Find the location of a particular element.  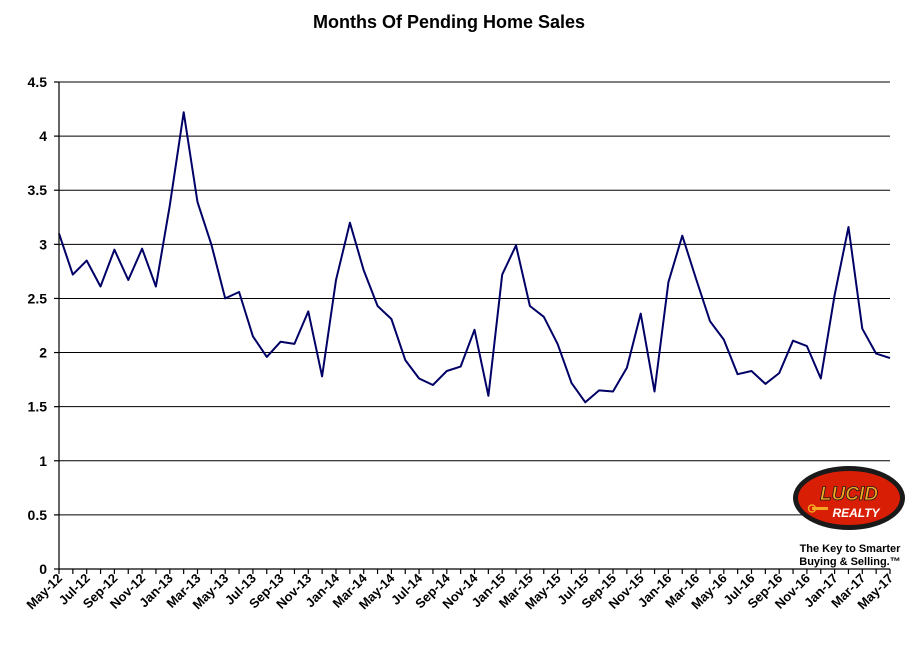

key-icon is located at coordinates (820, 508).